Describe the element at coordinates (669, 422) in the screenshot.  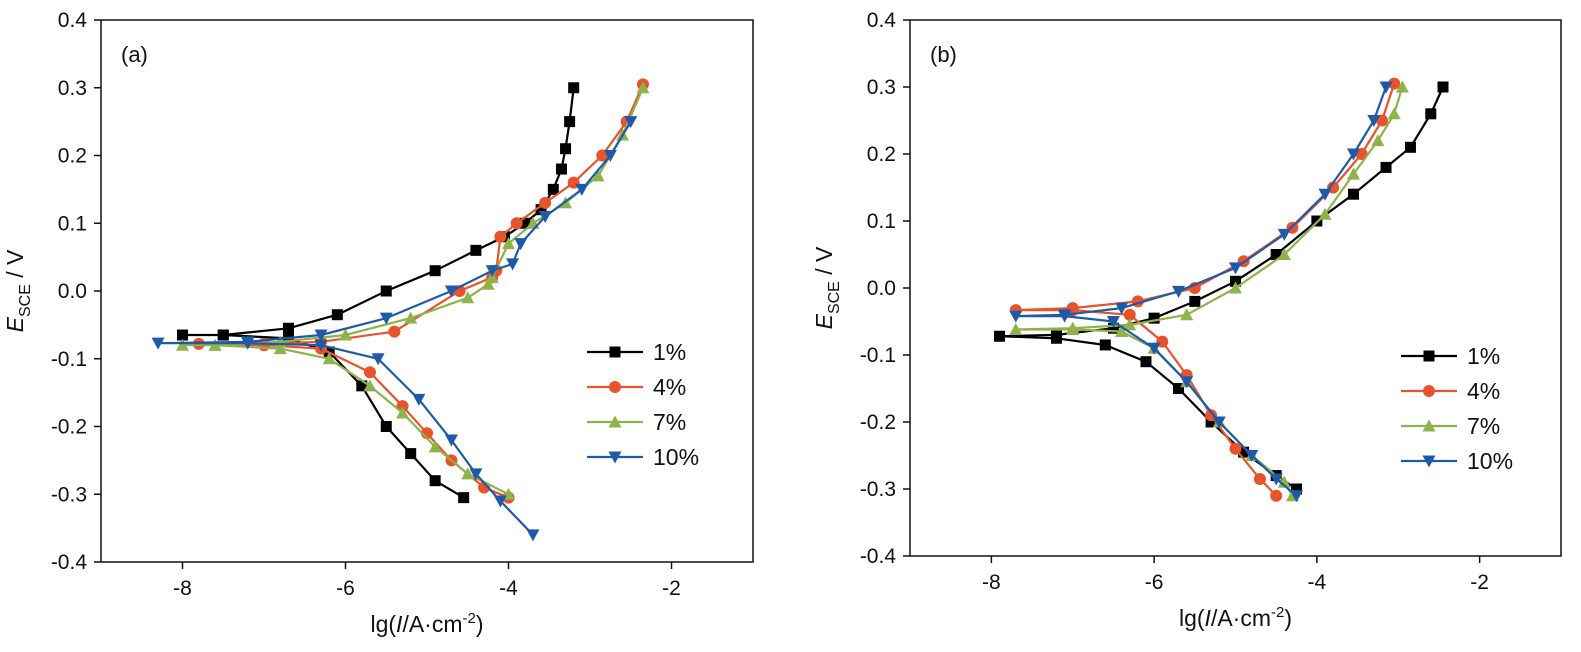
I see `legend-label: 7%` at that location.